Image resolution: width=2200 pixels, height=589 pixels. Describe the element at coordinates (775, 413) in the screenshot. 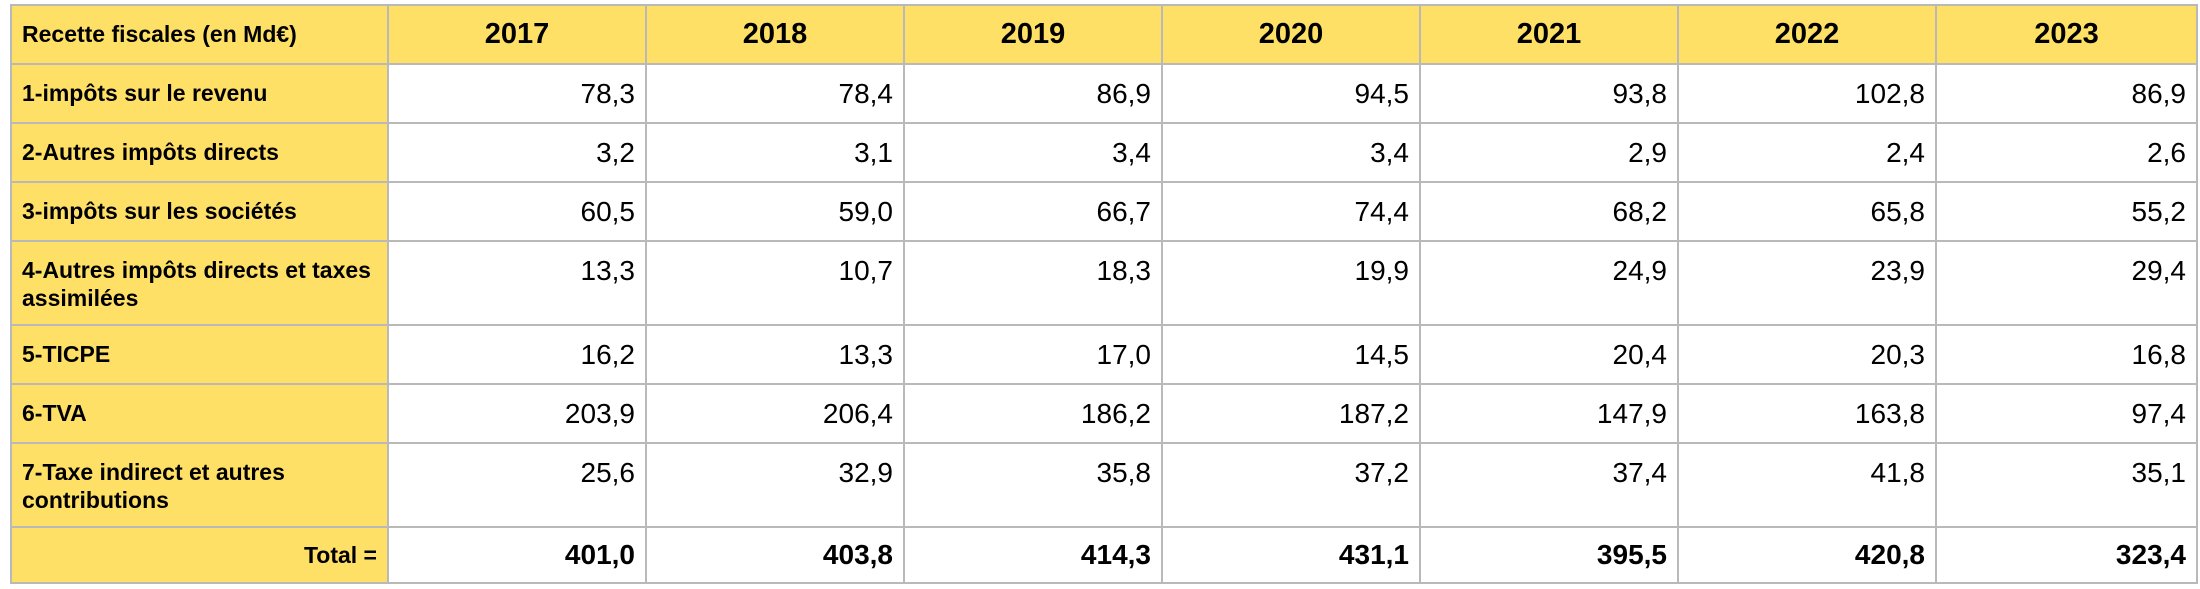

I see `table-cell: 206,4` at that location.